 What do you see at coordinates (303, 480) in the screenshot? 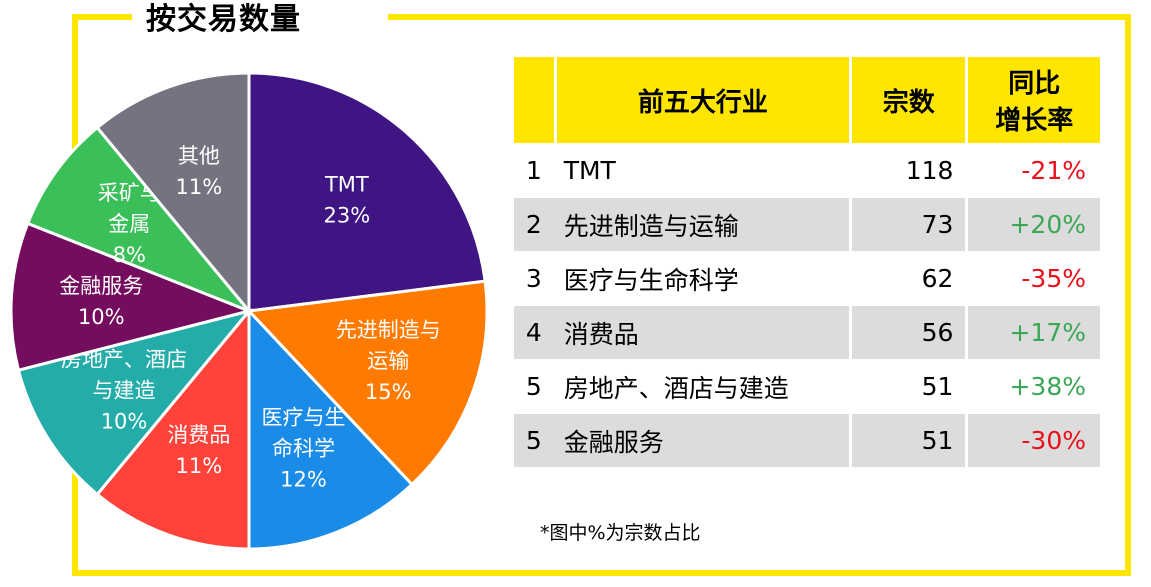
I see `pie-slice-pct-2: 12%` at bounding box center [303, 480].